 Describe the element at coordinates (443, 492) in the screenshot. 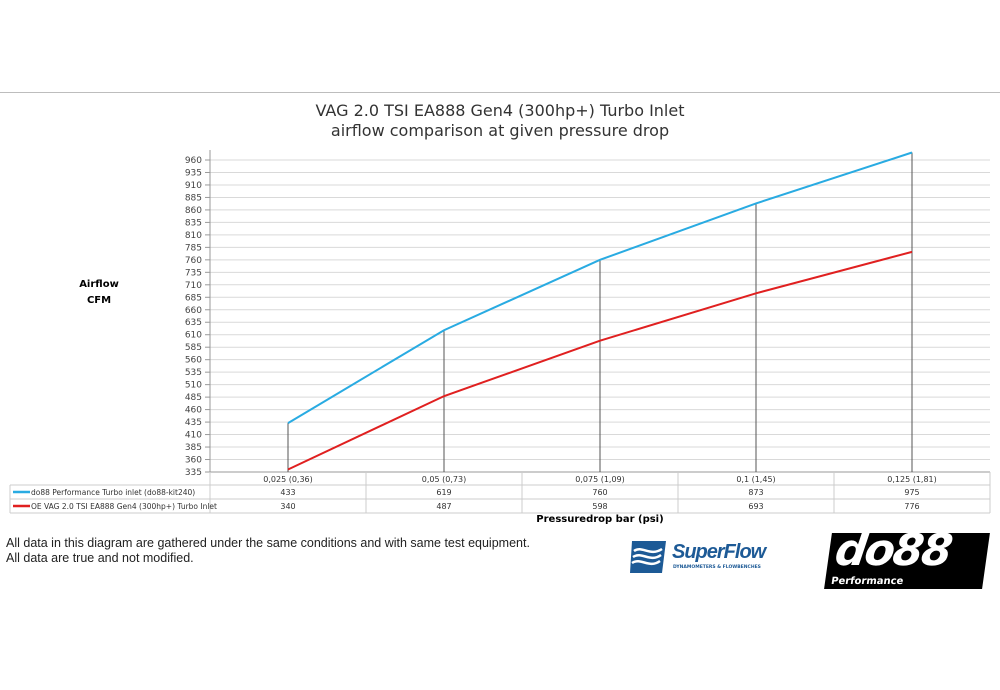

I see `table-value: 619` at that location.